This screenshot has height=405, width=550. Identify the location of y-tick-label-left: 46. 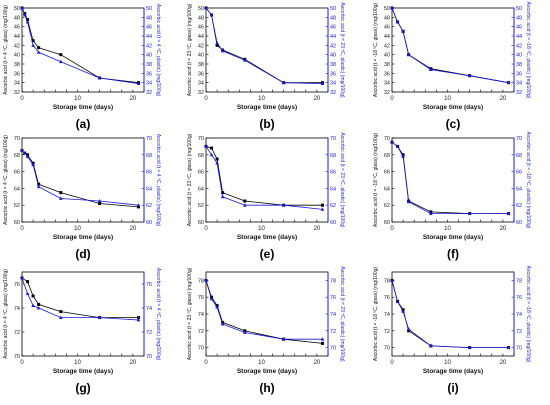
(201, 28).